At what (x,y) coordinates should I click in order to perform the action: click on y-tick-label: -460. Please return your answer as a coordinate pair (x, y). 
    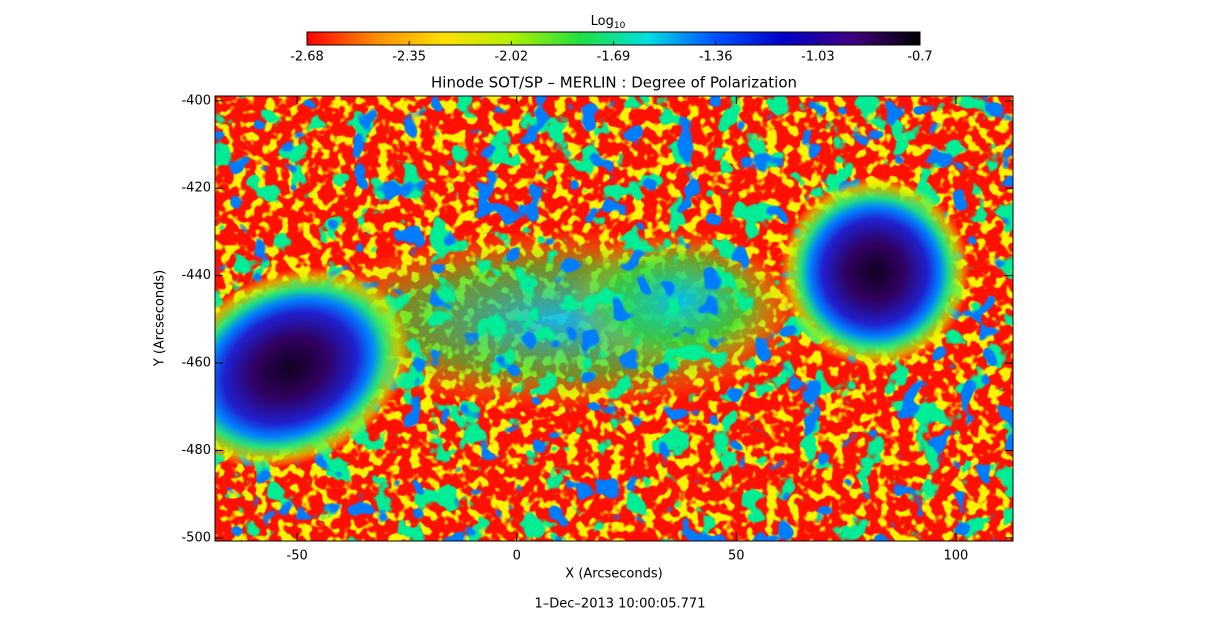
    Looking at the image, I should click on (196, 363).